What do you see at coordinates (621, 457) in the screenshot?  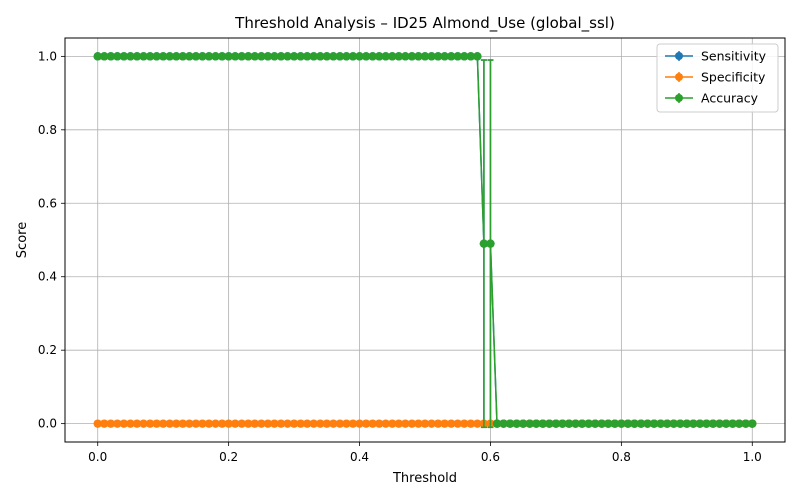 I see `x-tick-label: 0.8` at bounding box center [621, 457].